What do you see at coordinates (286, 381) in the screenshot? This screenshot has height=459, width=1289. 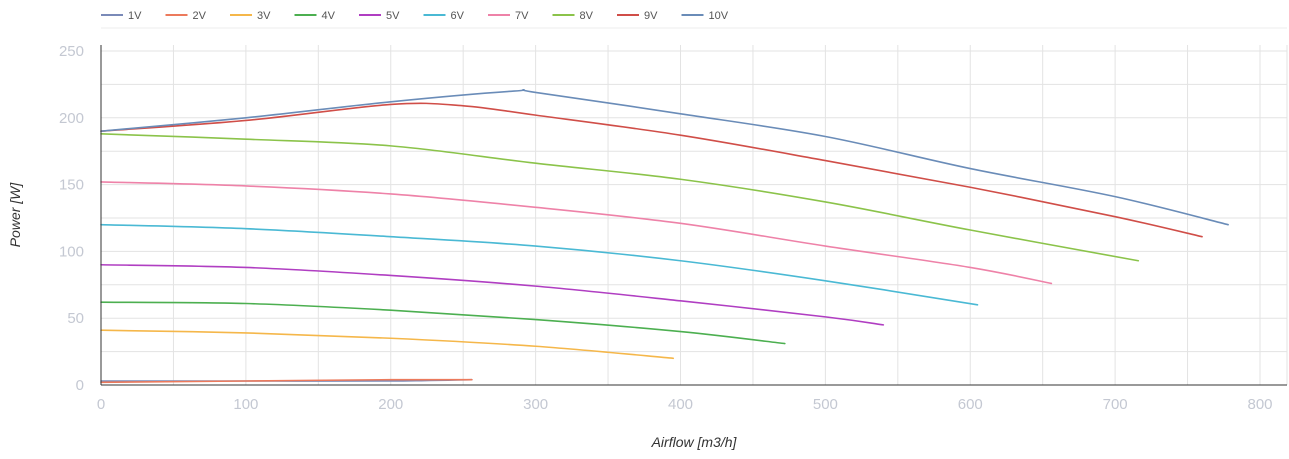 I see `series-line-2v` at bounding box center [286, 381].